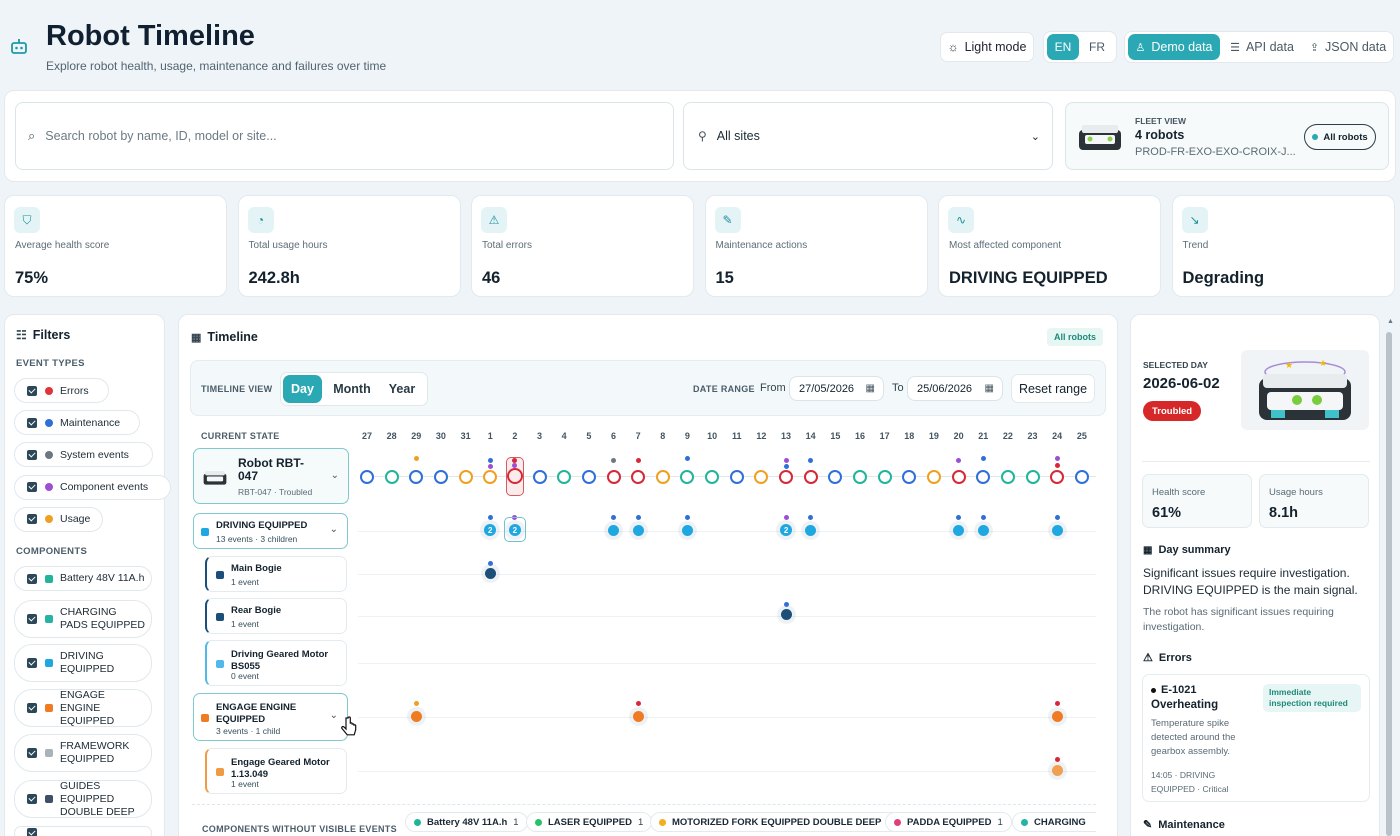 The height and width of the screenshot is (836, 1400). What do you see at coordinates (302, 389) in the screenshot?
I see `view-day-button: Day` at bounding box center [302, 389].